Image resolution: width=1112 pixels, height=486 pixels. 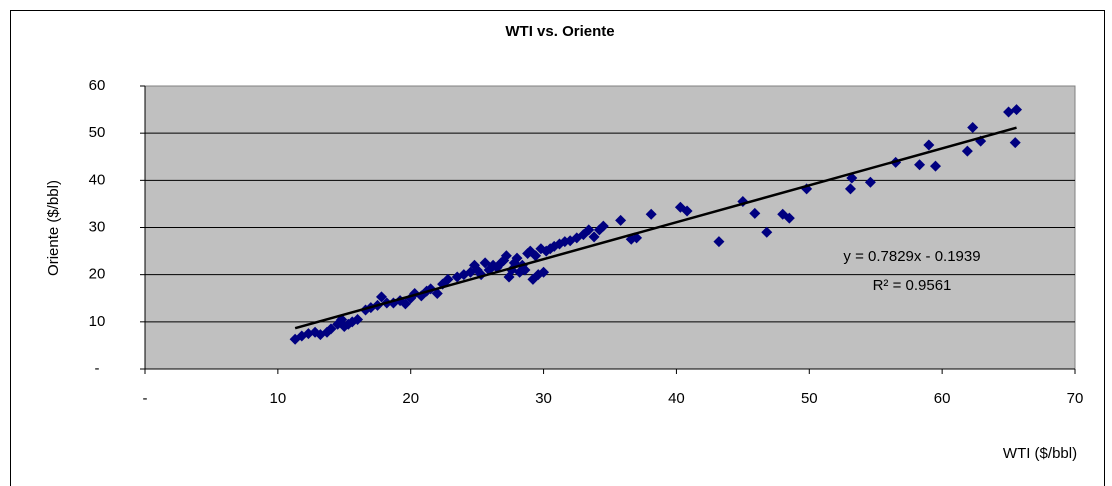 I want to click on annotation: R² = 0.9561, so click(x=912, y=285).